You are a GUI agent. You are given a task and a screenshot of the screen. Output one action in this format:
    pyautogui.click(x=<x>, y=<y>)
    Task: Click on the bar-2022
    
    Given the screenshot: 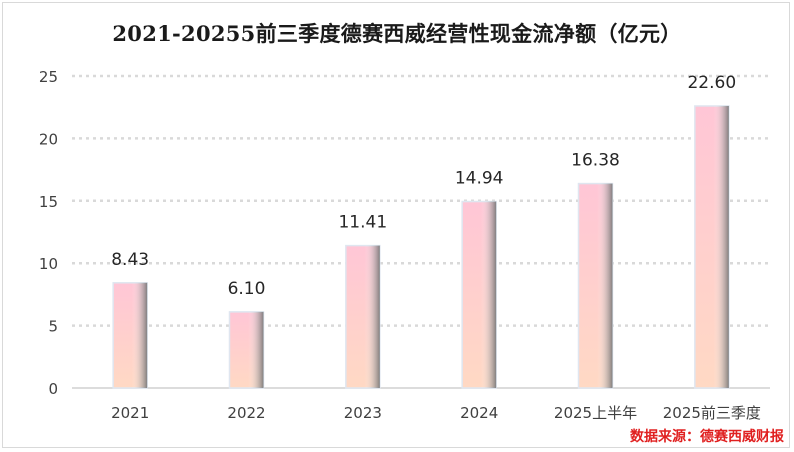 What is the action you would take?
    pyautogui.click(x=246, y=350)
    